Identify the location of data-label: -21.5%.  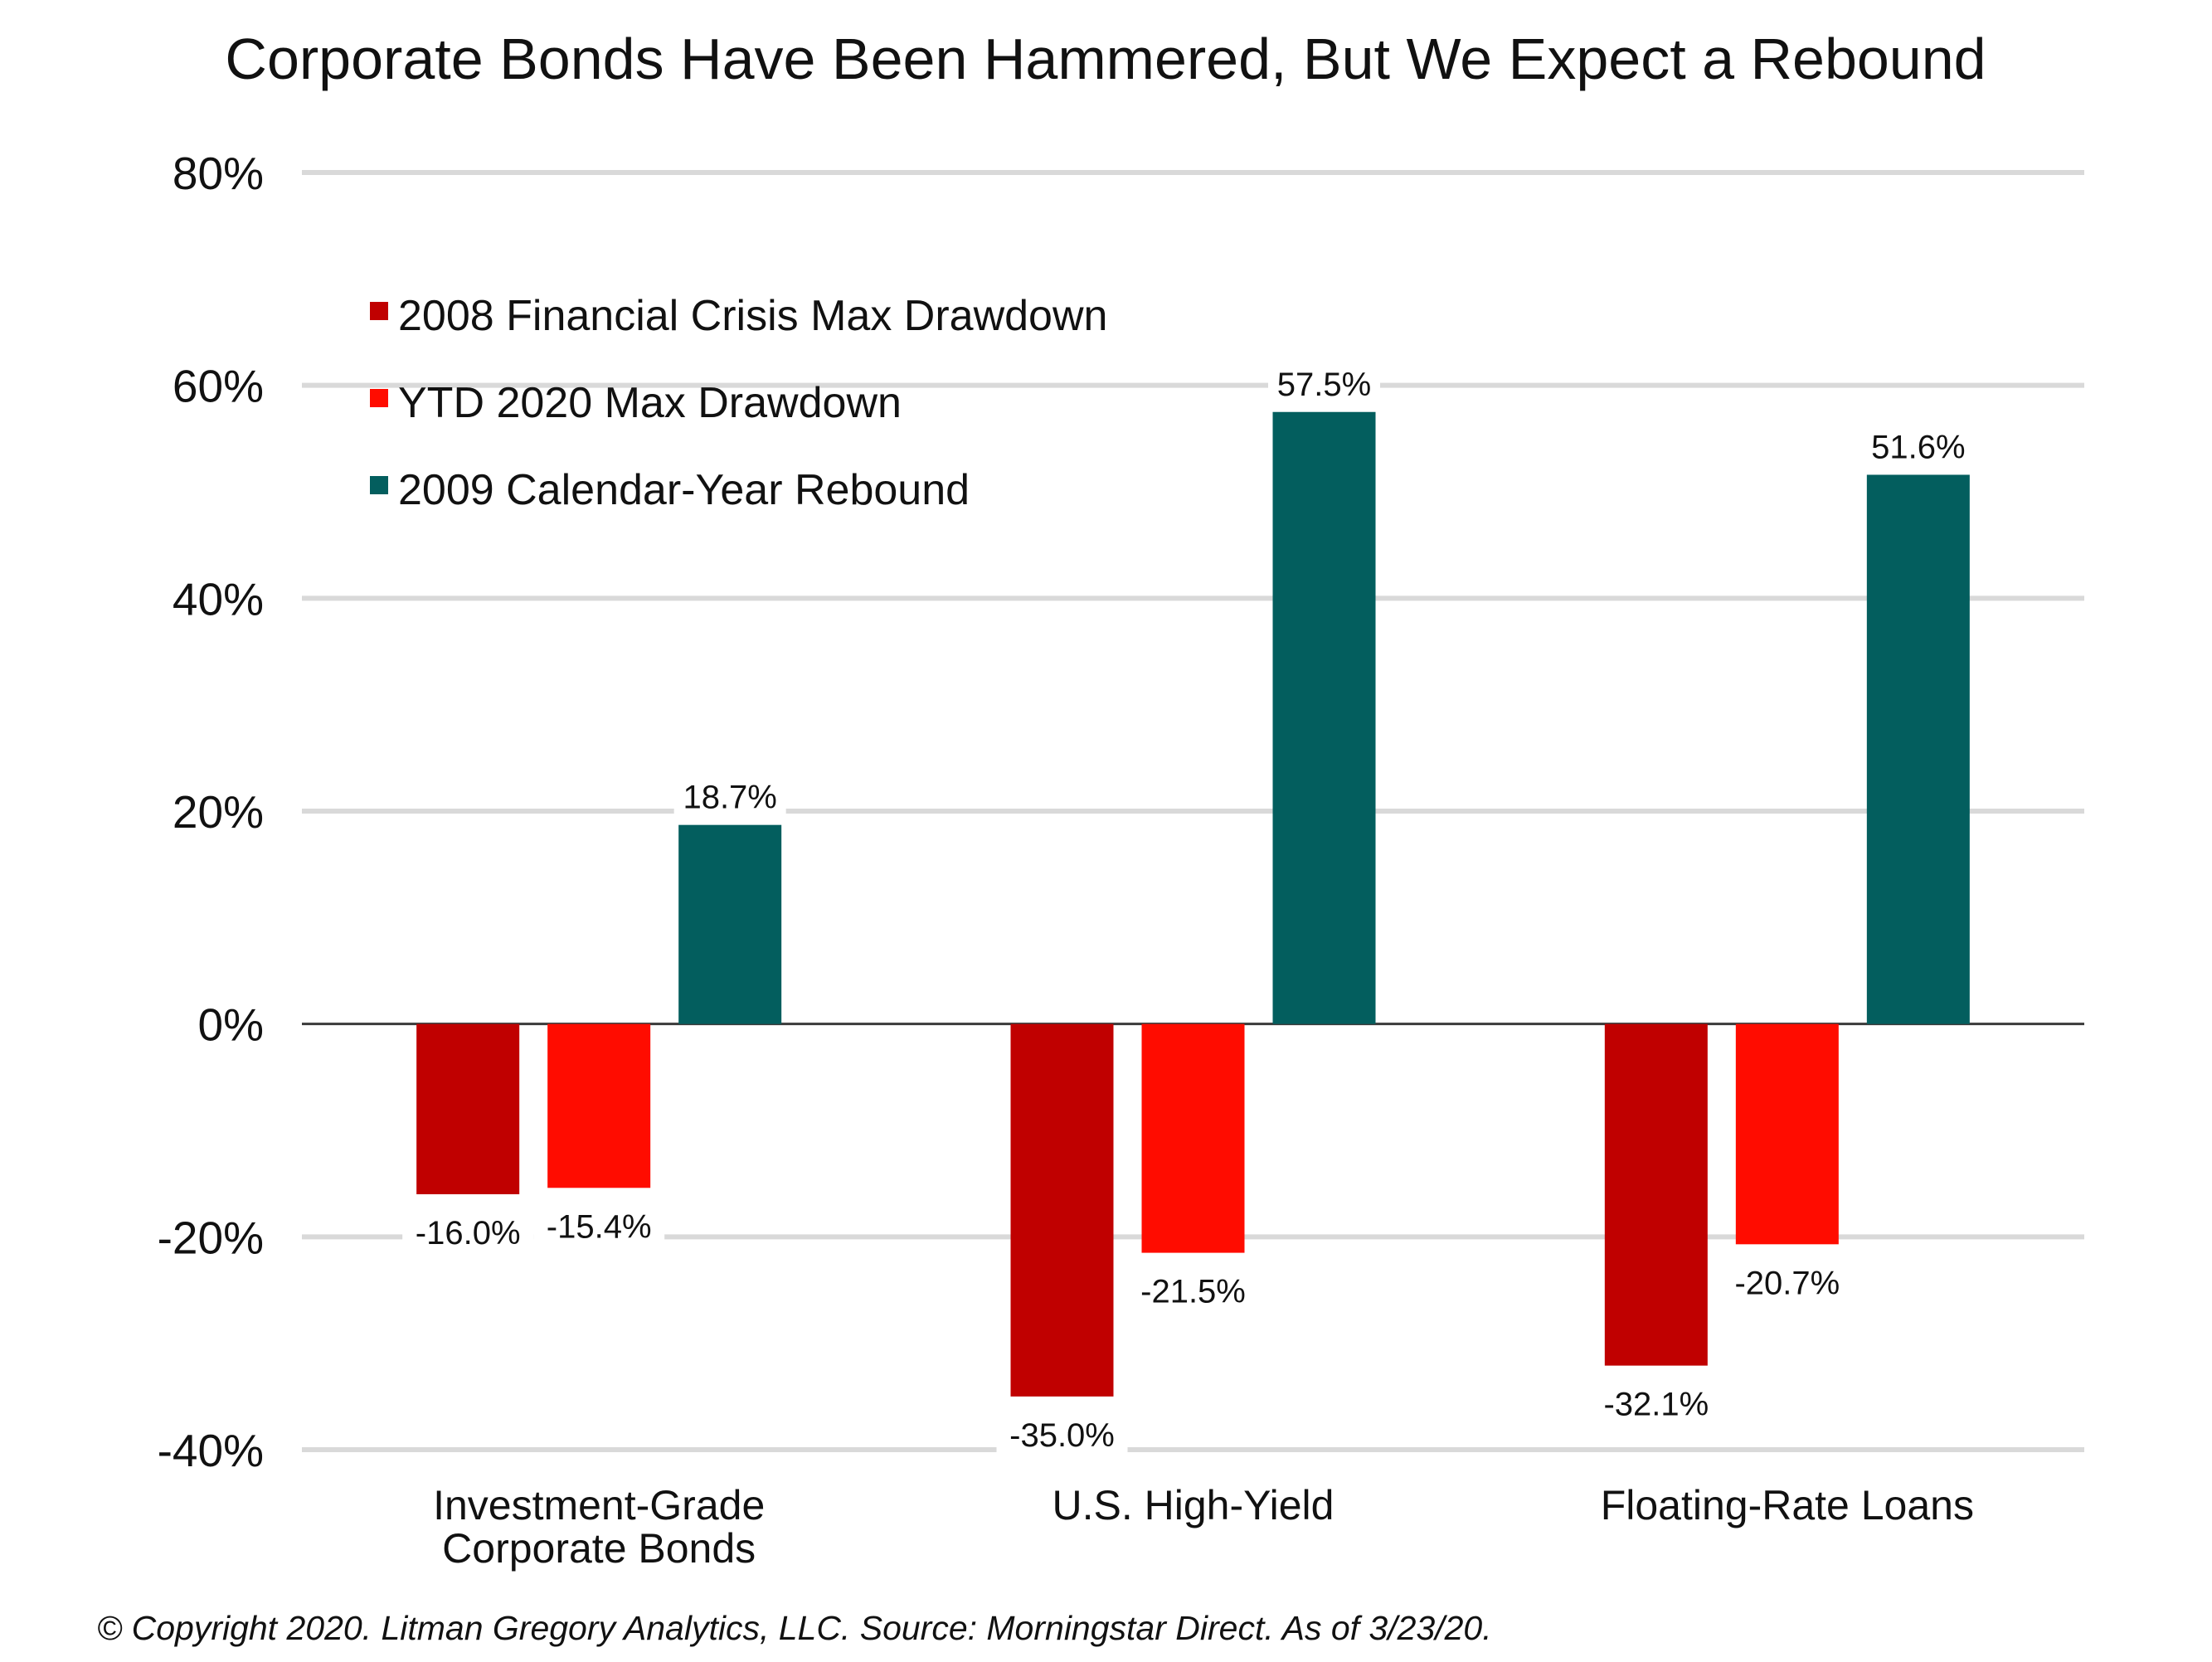
(1193, 1292).